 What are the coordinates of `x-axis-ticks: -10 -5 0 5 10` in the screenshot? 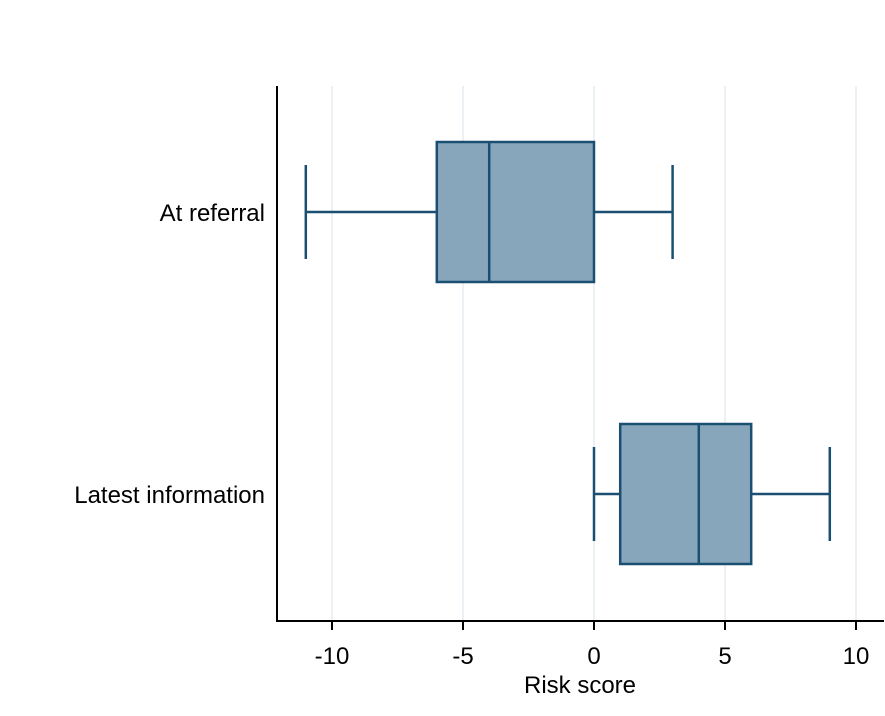 It's located at (592, 645).